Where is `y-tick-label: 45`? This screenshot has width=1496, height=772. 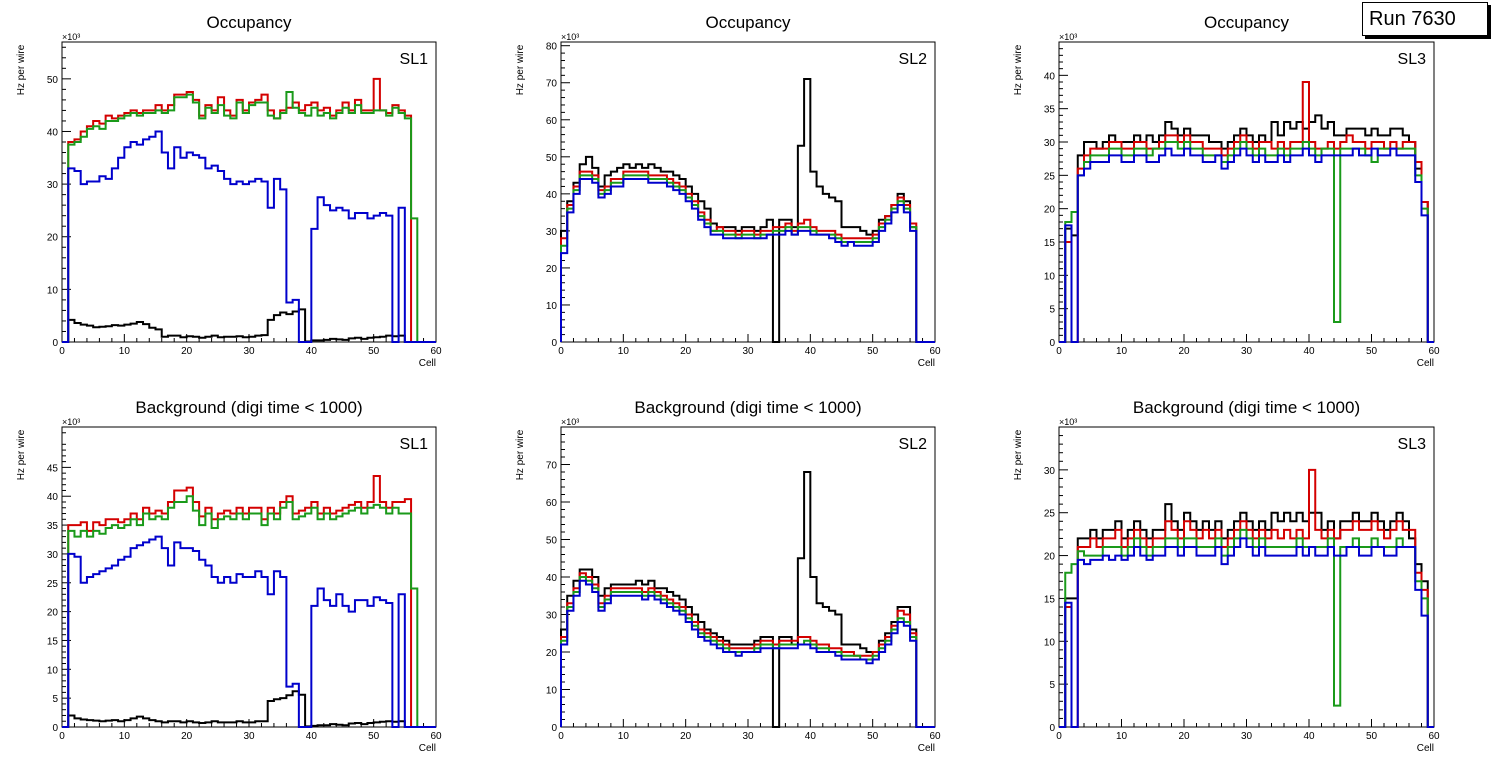
y-tick-label: 45 is located at coordinates (53, 468).